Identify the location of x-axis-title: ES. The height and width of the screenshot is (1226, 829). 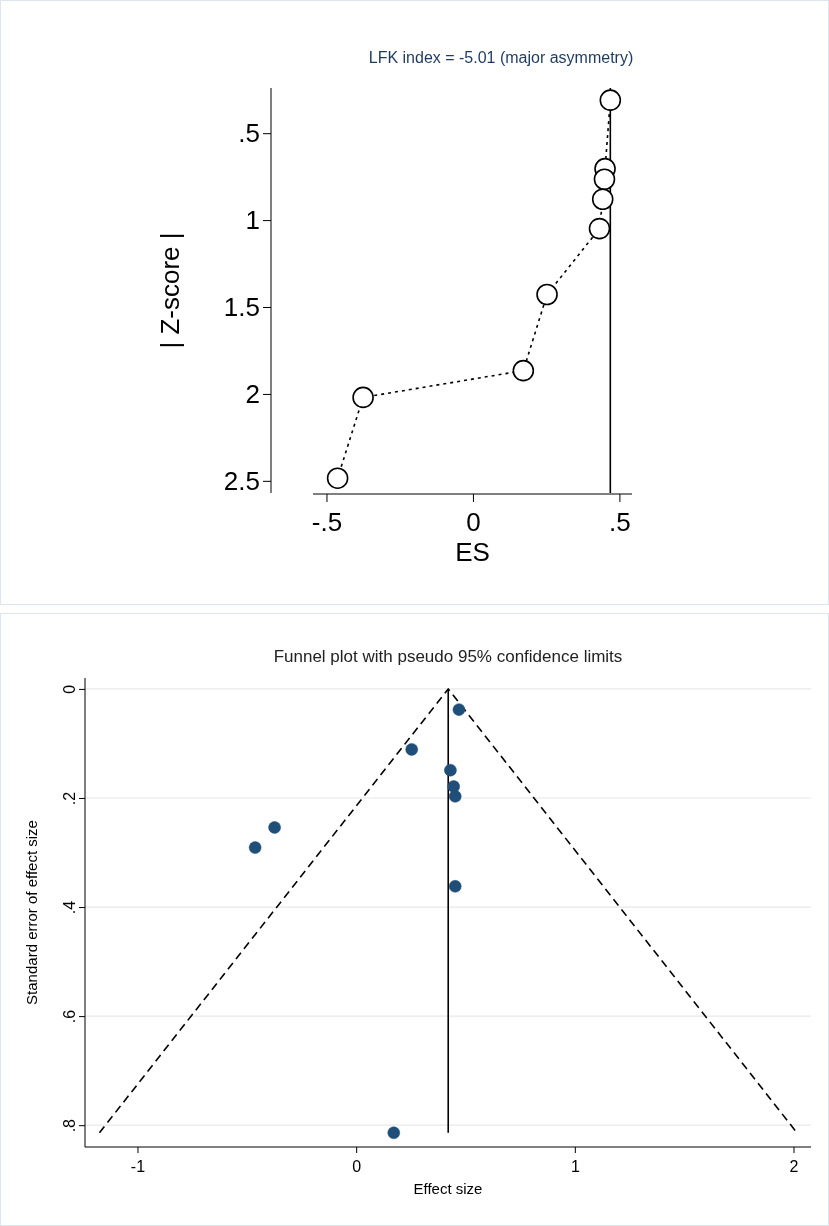
(472, 552).